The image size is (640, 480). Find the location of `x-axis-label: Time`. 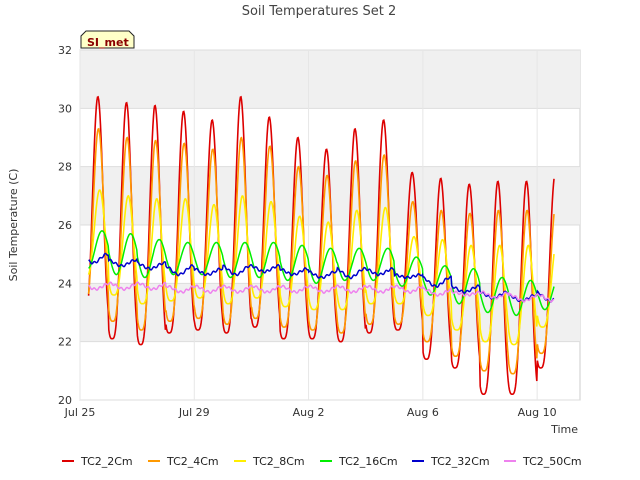

x-axis-label: Time is located at coordinates (564, 429).